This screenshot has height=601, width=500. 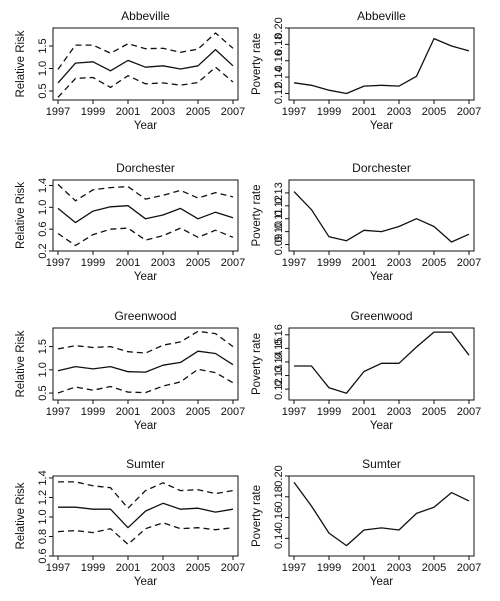 I want to click on panel-6-title: Greenwood, so click(x=381, y=316).